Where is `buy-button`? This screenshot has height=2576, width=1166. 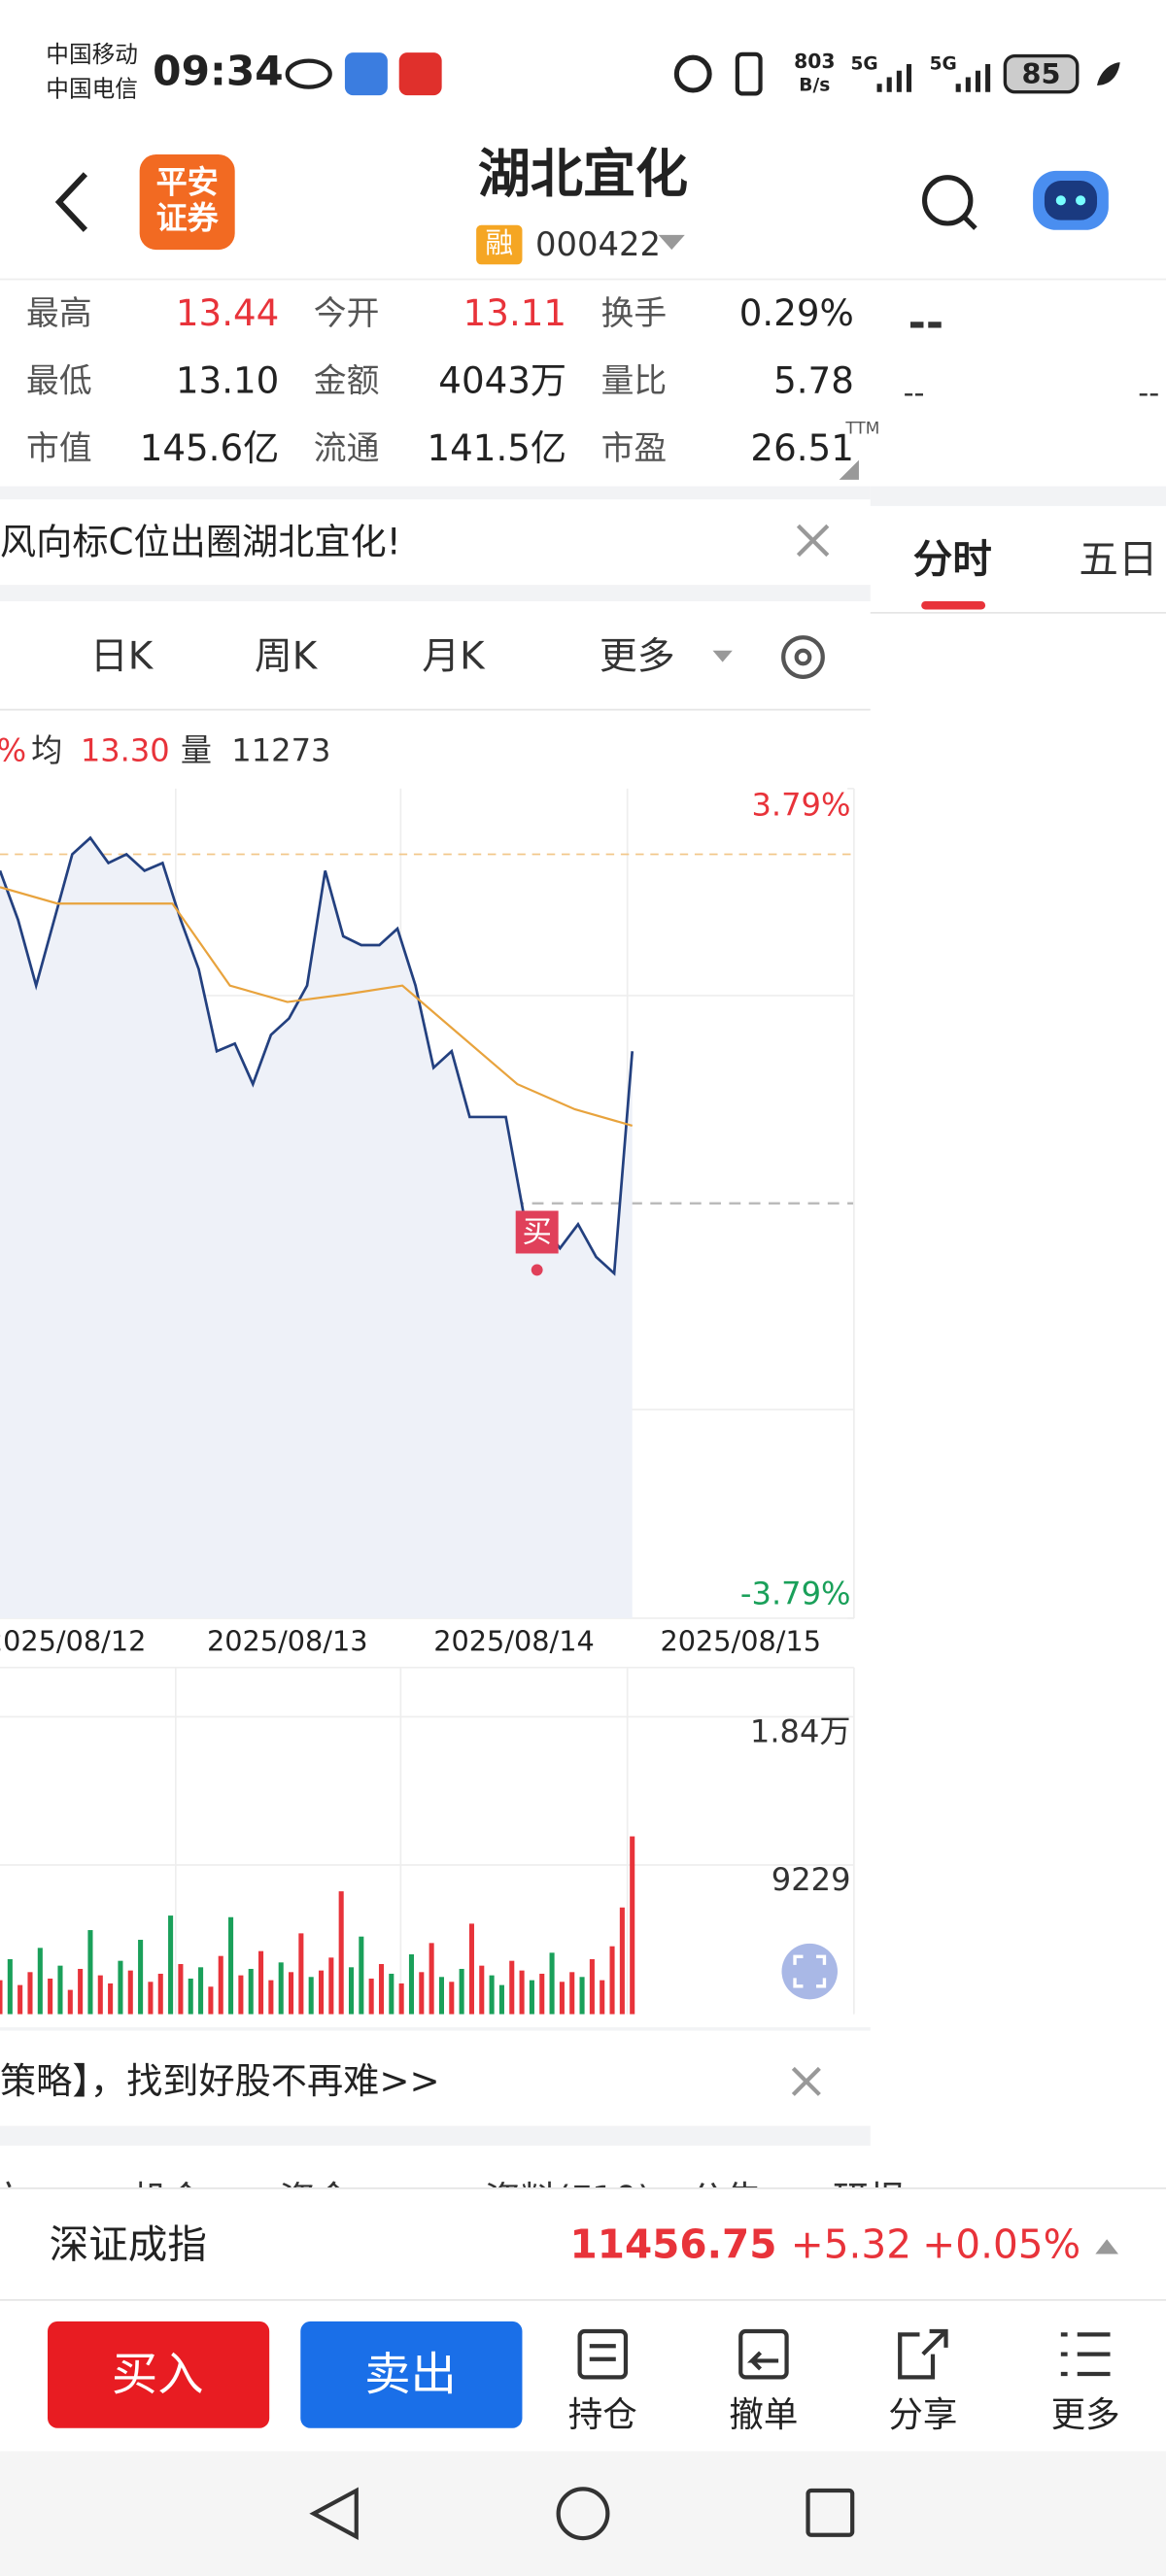
buy-button is located at coordinates (159, 2374).